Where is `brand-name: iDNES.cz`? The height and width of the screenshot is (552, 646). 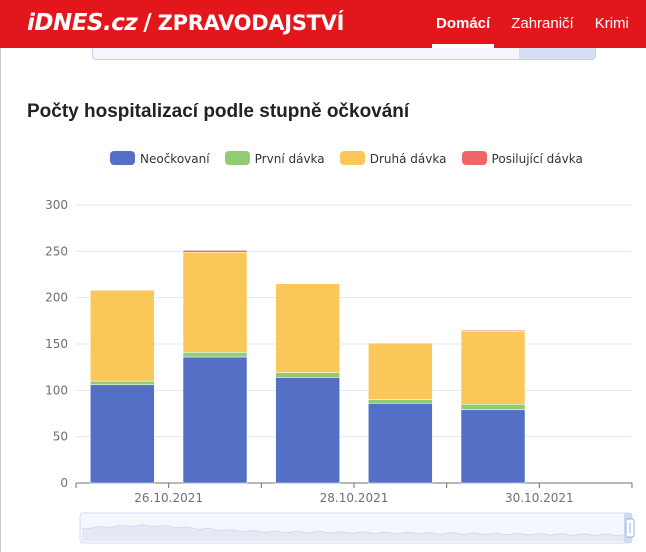 brand-name: iDNES.cz is located at coordinates (82, 23).